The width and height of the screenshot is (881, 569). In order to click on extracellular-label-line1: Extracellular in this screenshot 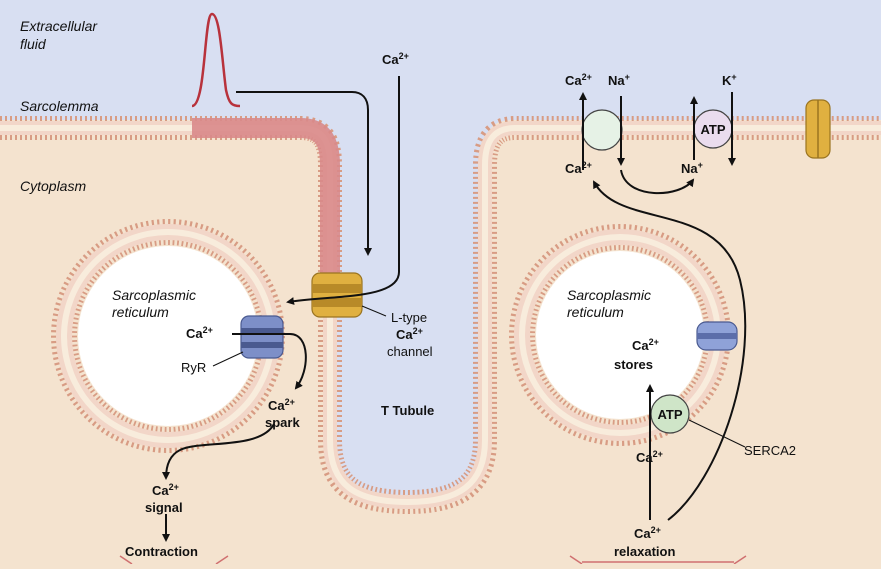, I will do `click(59, 26)`.